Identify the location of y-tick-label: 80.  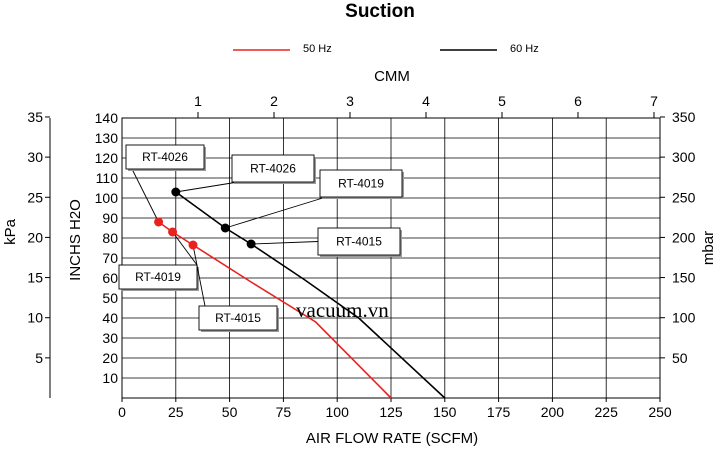
(110, 238).